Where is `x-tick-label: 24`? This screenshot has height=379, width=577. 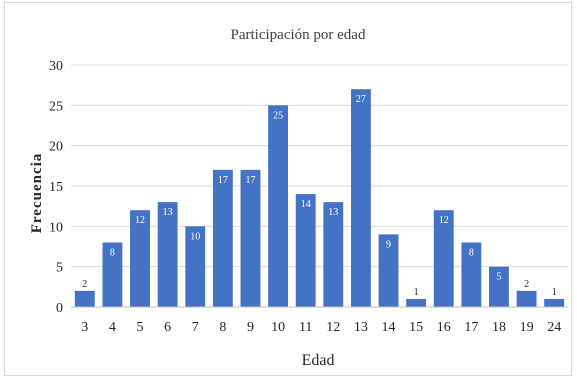
x-tick-label: 24 is located at coordinates (554, 327).